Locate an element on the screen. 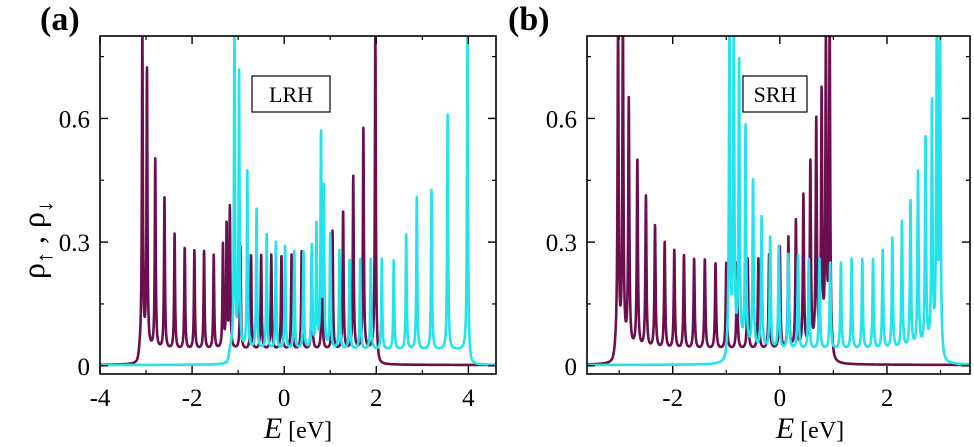  panel-a-label: (a) is located at coordinates (60, 19).